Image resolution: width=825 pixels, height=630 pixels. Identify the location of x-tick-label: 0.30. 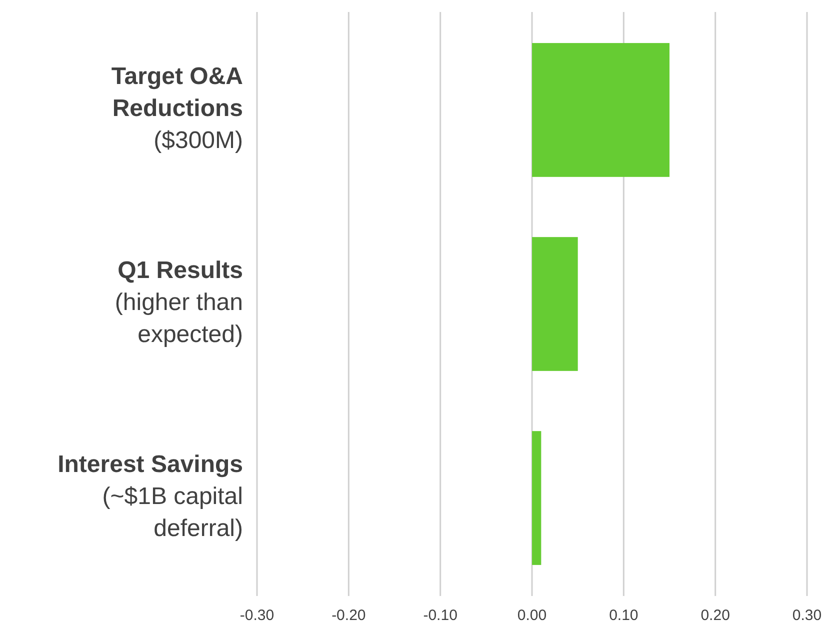
(807, 615).